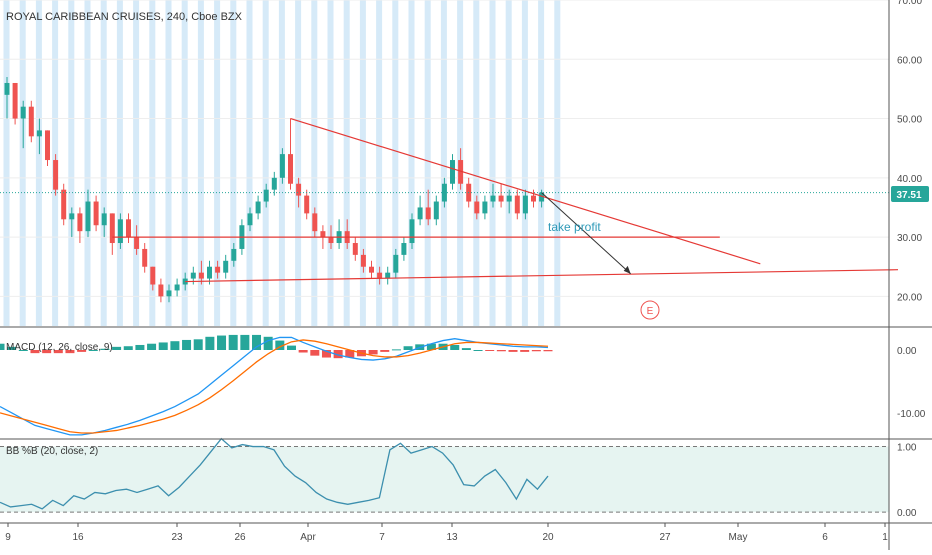  Describe the element at coordinates (909, 179) in the screenshot. I see `price-tick-label: 40.00` at that location.